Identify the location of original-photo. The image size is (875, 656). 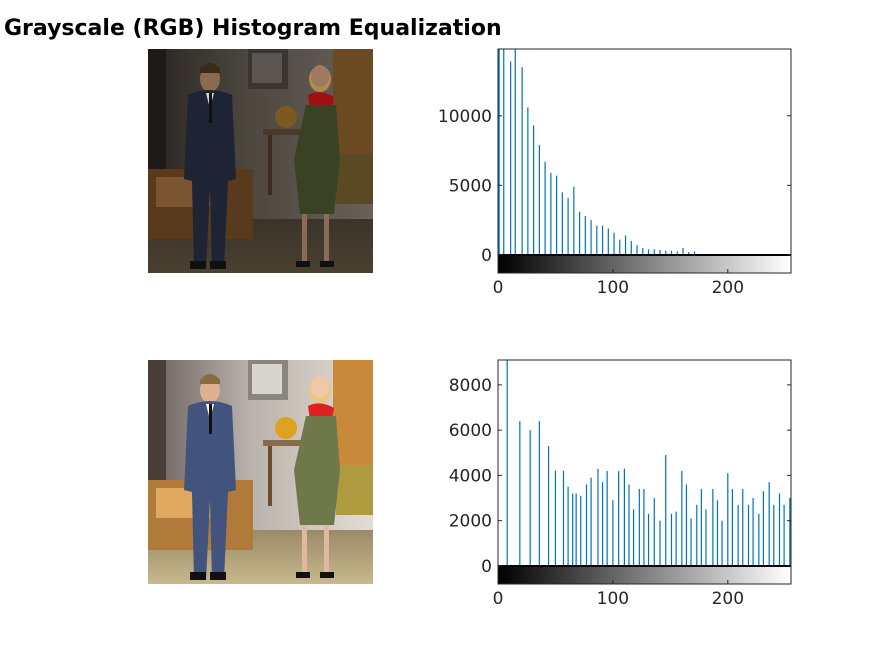
(260, 161).